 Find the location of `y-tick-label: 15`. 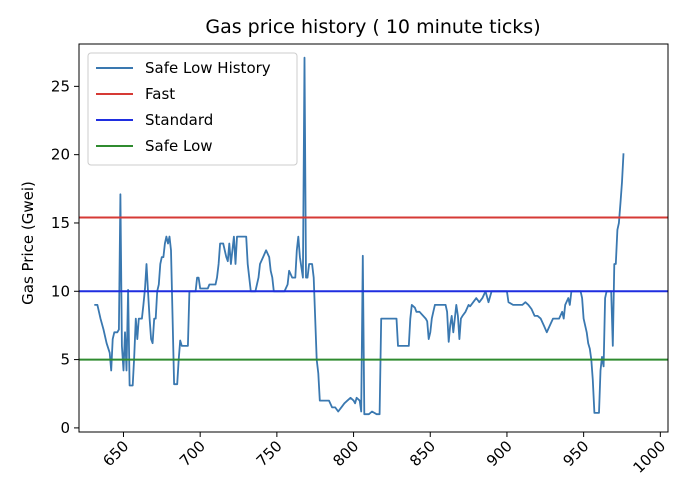

y-tick-label: 15 is located at coordinates (60, 223).